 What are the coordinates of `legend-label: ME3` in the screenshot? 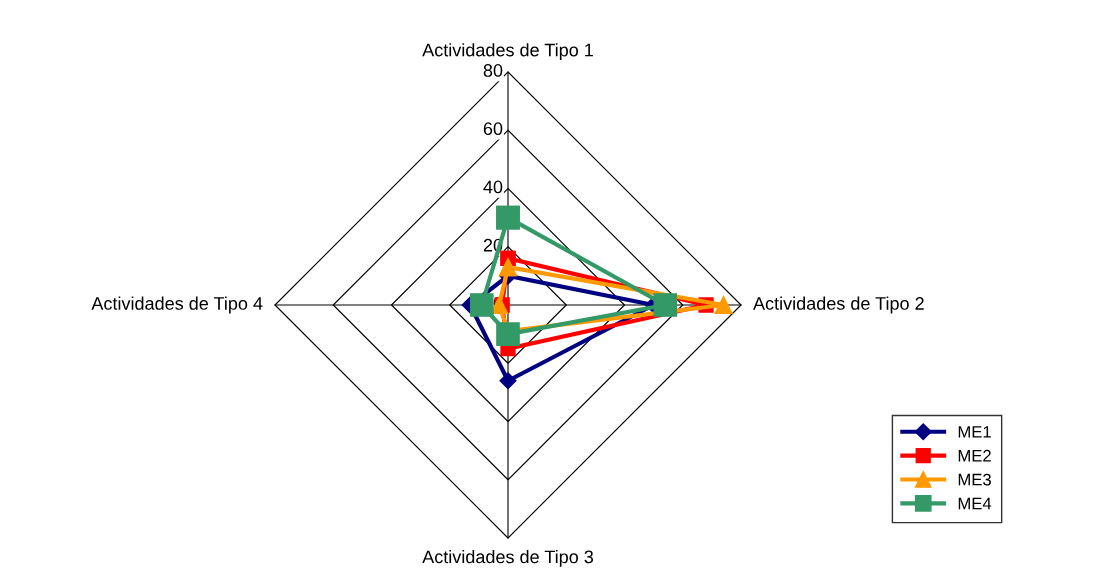 It's located at (974, 479).